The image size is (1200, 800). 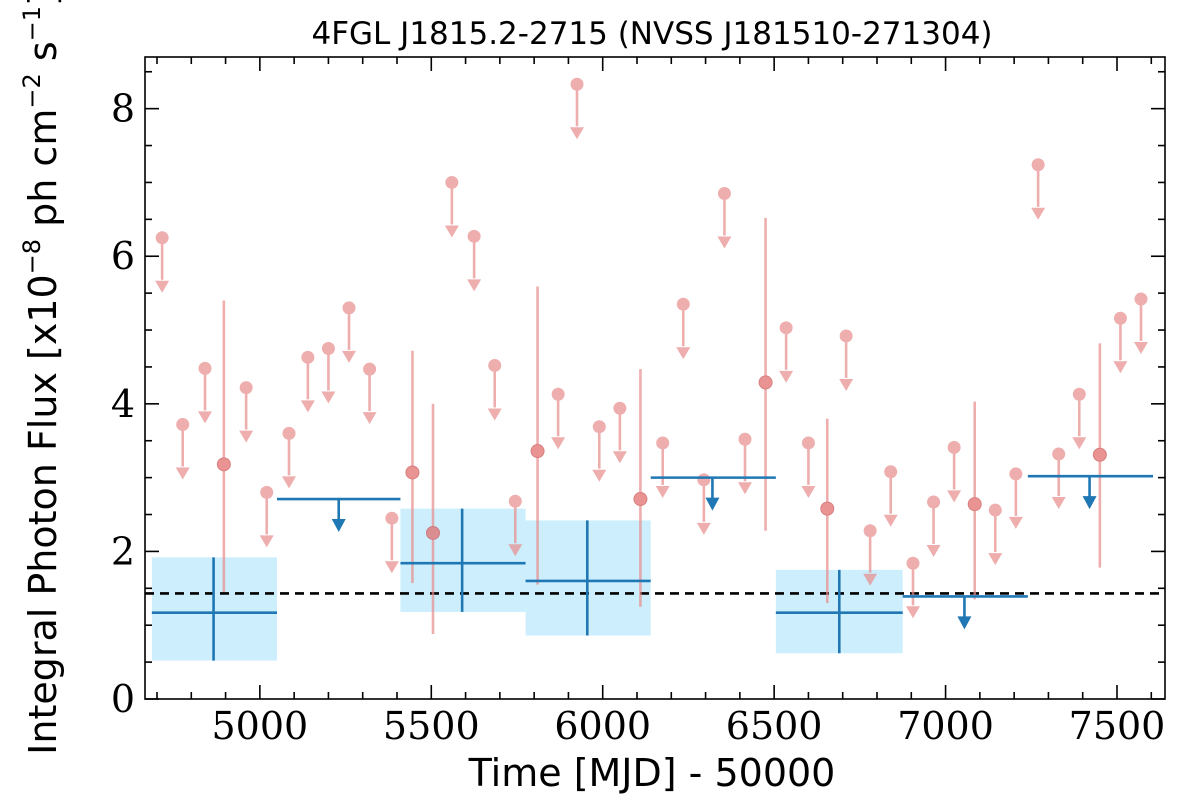 I want to click on y-tick-label: 0, so click(x=123, y=699).